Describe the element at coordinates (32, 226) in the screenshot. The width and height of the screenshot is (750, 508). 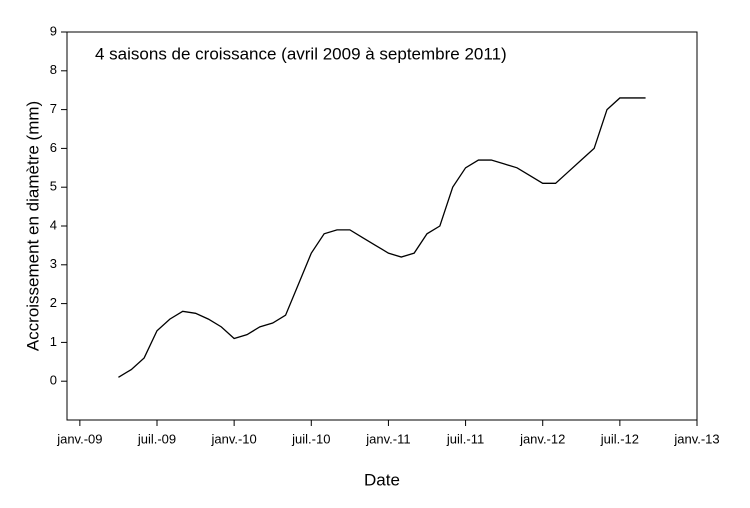
I see `y-axis-title: Accroissement en diamètre (mm)` at that location.